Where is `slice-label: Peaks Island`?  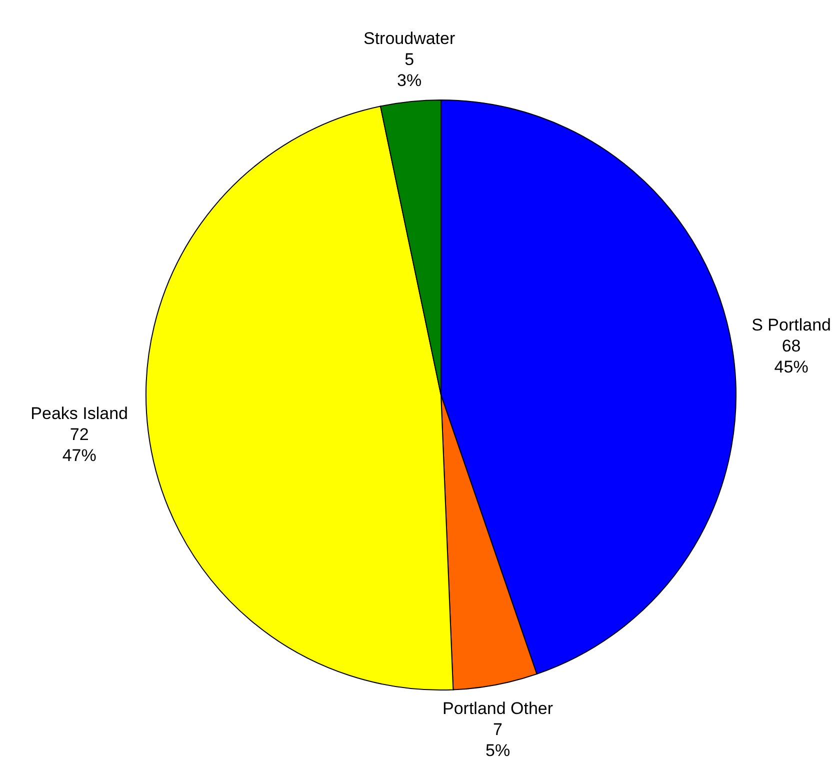 slice-label: Peaks Island is located at coordinates (79, 413).